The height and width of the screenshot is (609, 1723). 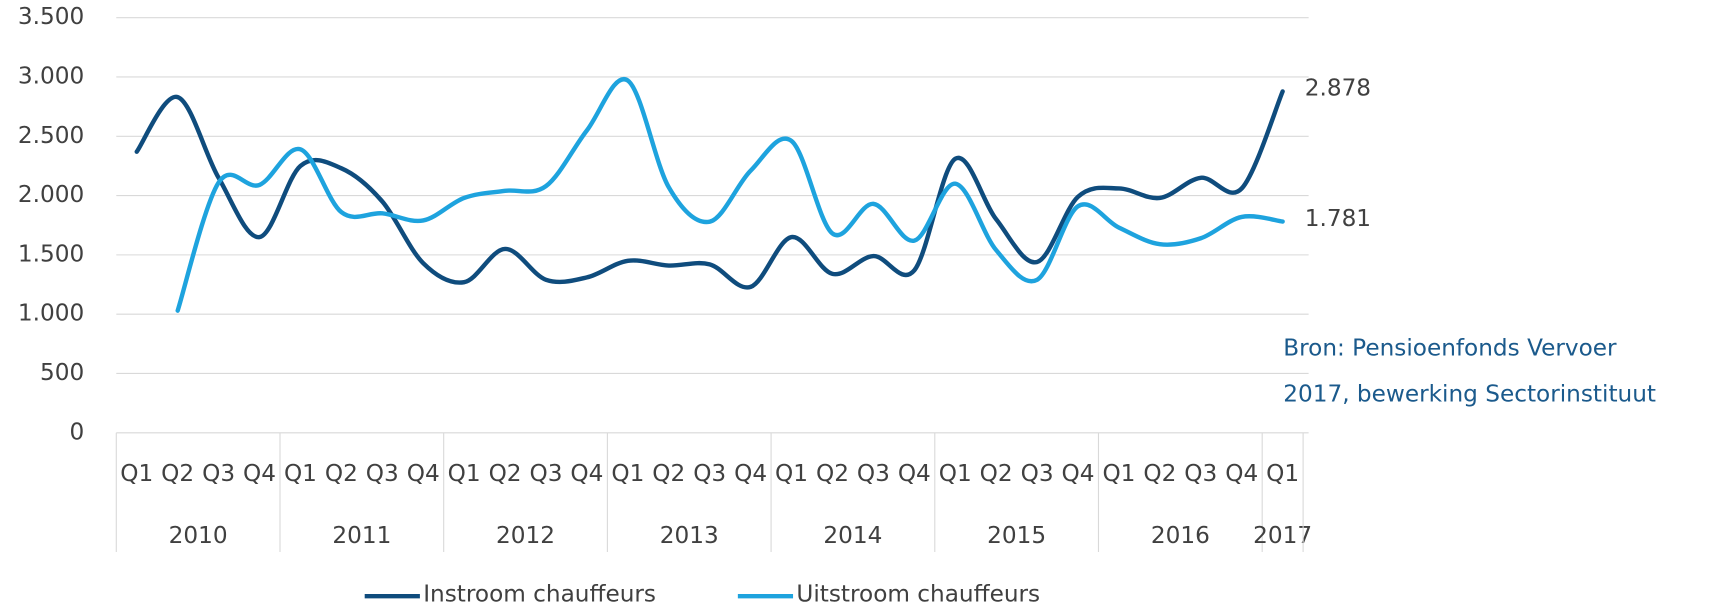 What do you see at coordinates (918, 593) in the screenshot?
I see `legend-label: Uitstroom chauffeurs` at bounding box center [918, 593].